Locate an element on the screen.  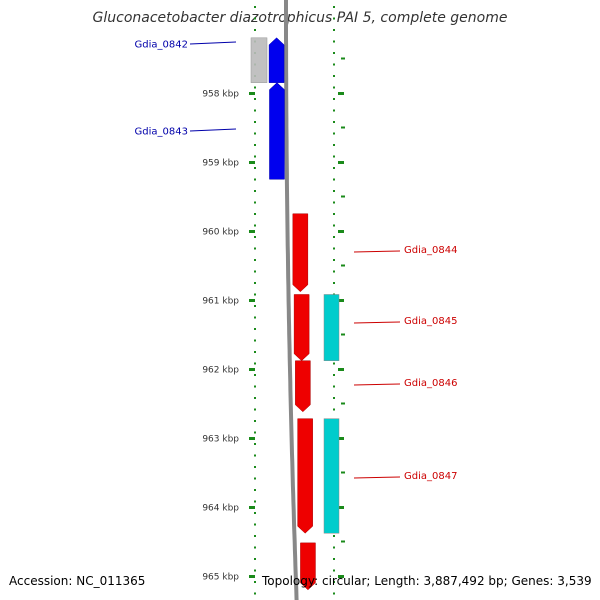
scale-tick-label: 960 kbp is located at coordinates (220, 233).